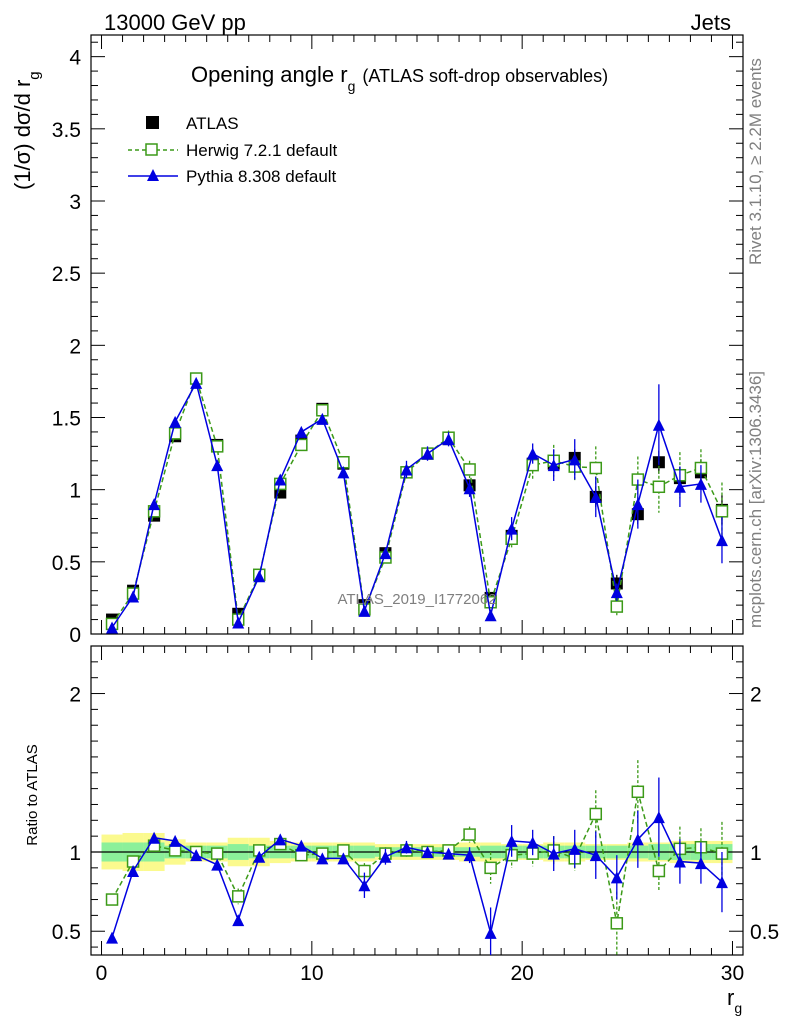 This screenshot has height=1024, width=786. What do you see at coordinates (75, 635) in the screenshot?
I see `main-ytick-label: 0` at bounding box center [75, 635].